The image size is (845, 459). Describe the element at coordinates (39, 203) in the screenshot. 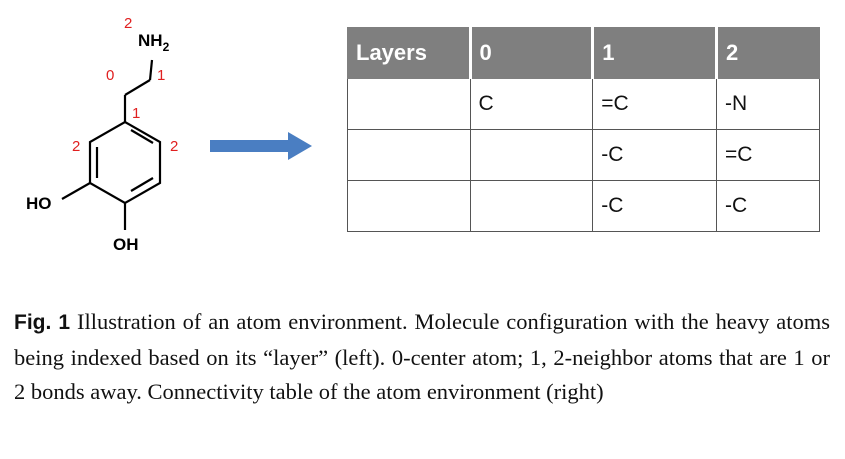

I see `hydroxyl-left-label: HO` at that location.